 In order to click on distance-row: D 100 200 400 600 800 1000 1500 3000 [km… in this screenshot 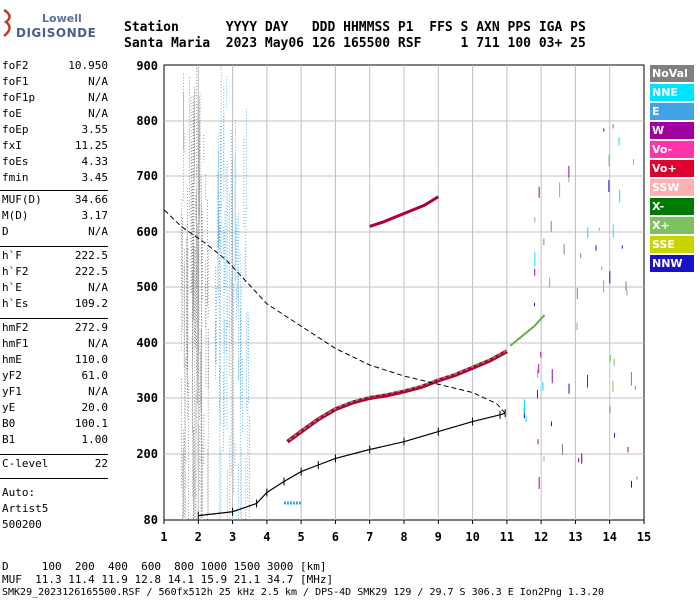, I will do `click(164, 566)`.